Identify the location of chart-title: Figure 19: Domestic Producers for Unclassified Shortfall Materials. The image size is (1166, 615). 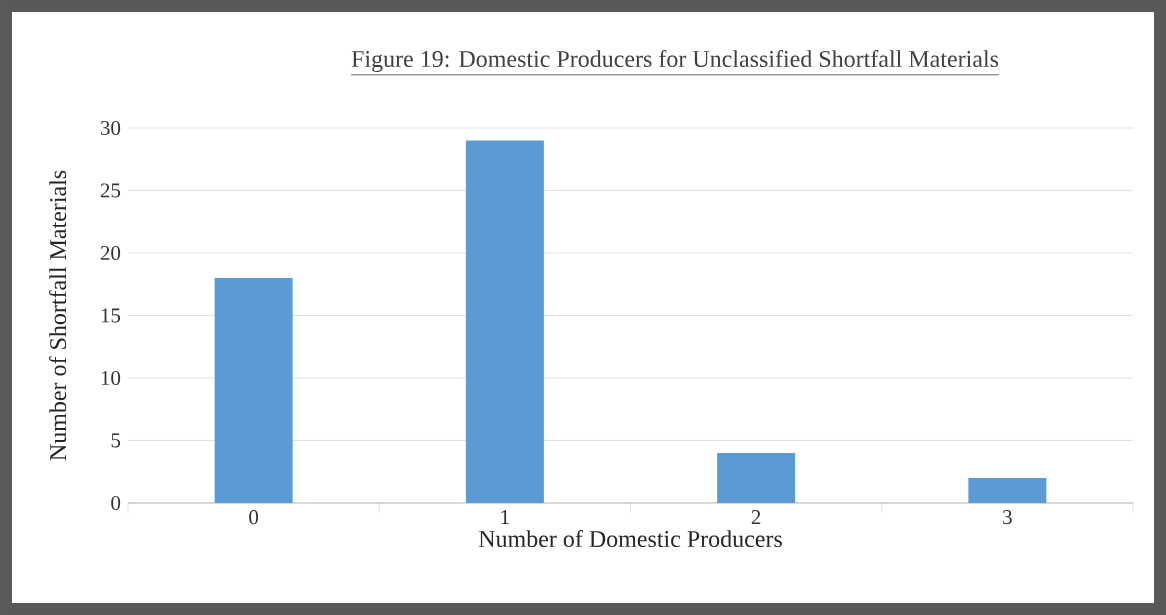
(675, 61).